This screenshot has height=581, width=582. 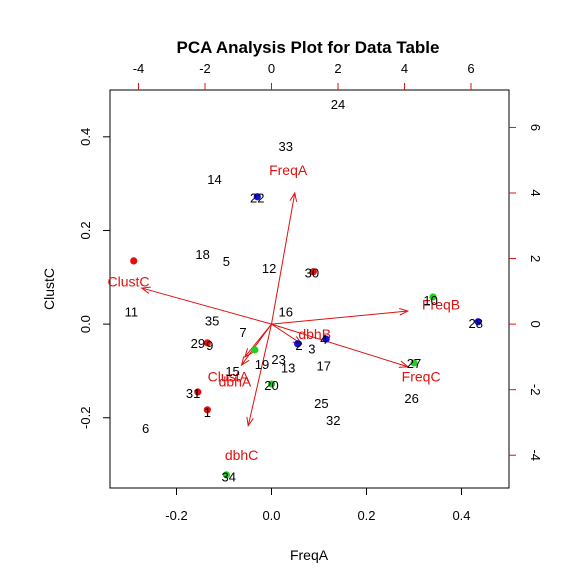 What do you see at coordinates (259, 375) in the screenshot?
I see `loading-arrow-dbhc` at bounding box center [259, 375].